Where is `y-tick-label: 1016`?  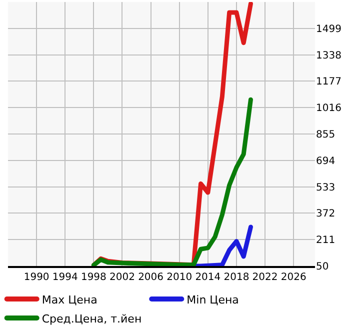
y-tick-label: 1016 is located at coordinates (329, 108).